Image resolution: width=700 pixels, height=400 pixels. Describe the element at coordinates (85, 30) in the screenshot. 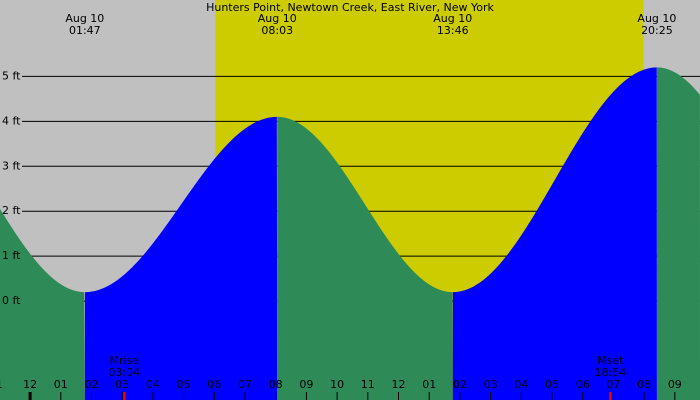

I see `event-time: 01:47` at that location.